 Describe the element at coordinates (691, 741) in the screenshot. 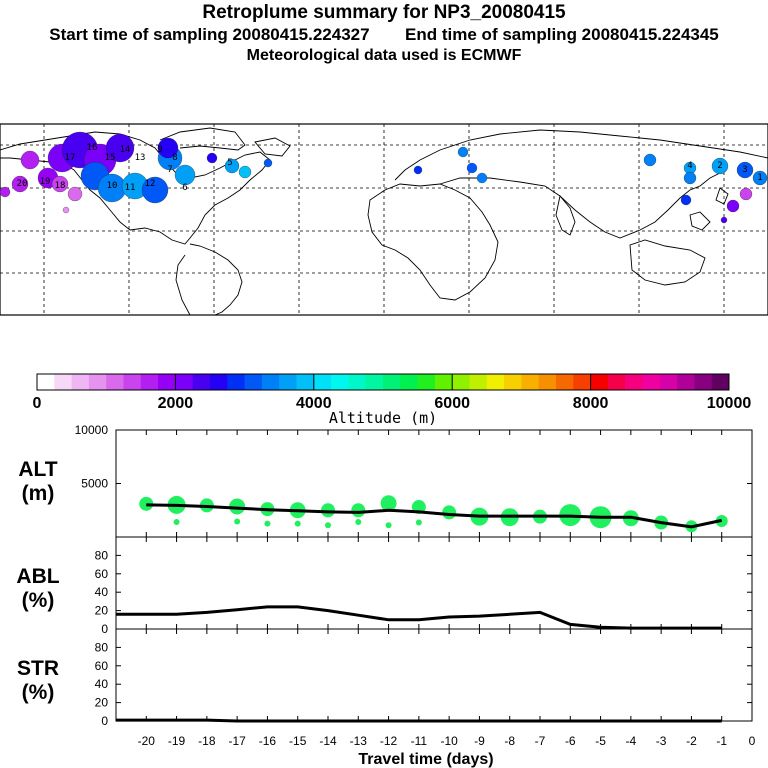

I see `x-tick-label: -2` at that location.